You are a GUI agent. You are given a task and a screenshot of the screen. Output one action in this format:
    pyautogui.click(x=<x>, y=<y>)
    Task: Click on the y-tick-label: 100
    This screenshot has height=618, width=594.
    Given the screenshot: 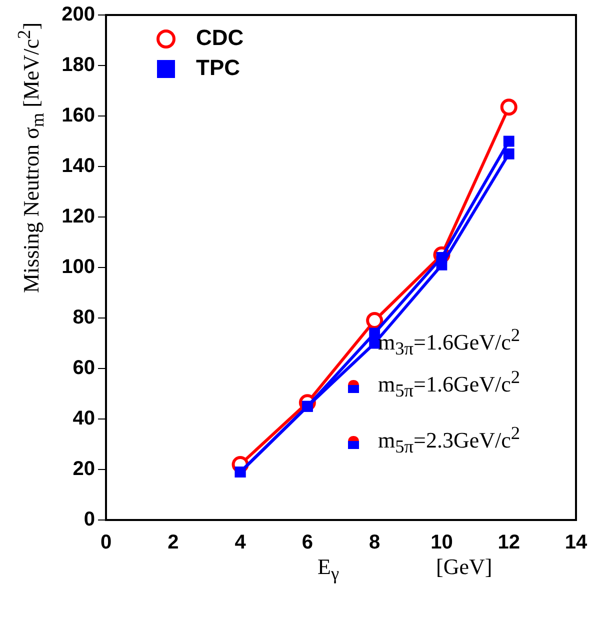 What is the action you would take?
    pyautogui.click(x=78, y=267)
    